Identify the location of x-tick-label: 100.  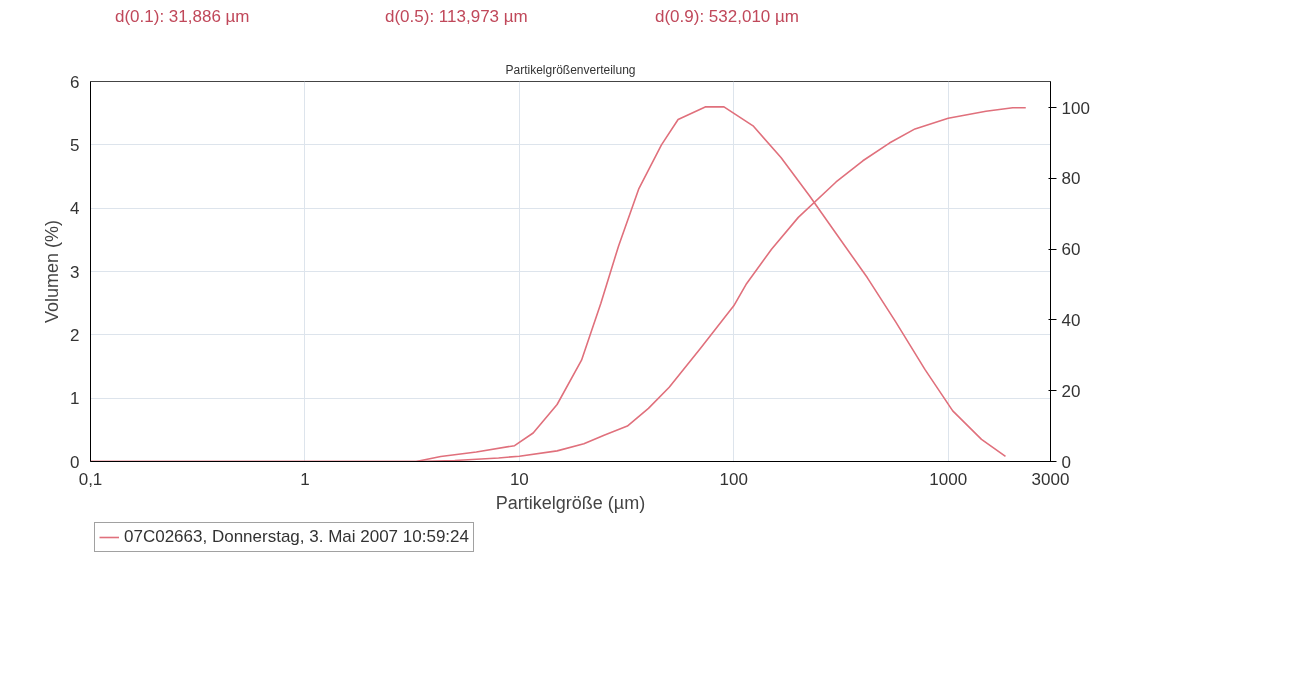
(733, 479).